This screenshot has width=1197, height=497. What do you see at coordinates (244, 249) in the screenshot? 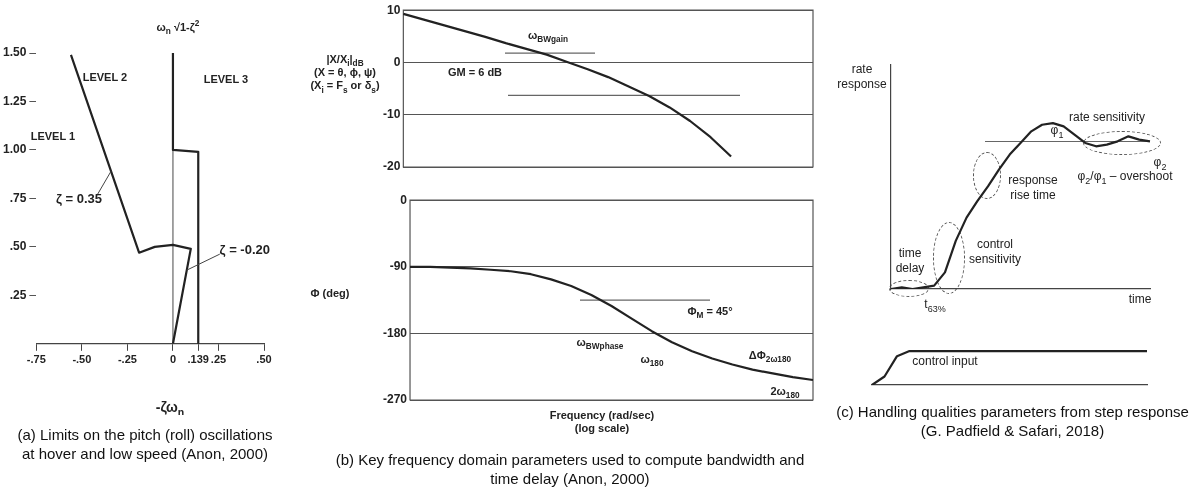
I see `annotation: ζ = -0.20` at bounding box center [244, 249].